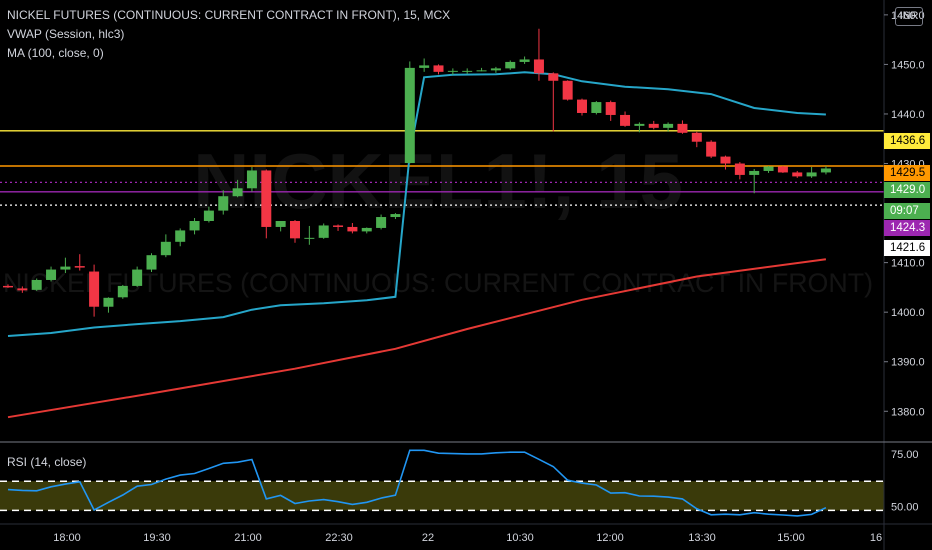  Describe the element at coordinates (907, 141) in the screenshot. I see `yellow-line-price-tag: 1436.6` at that location.